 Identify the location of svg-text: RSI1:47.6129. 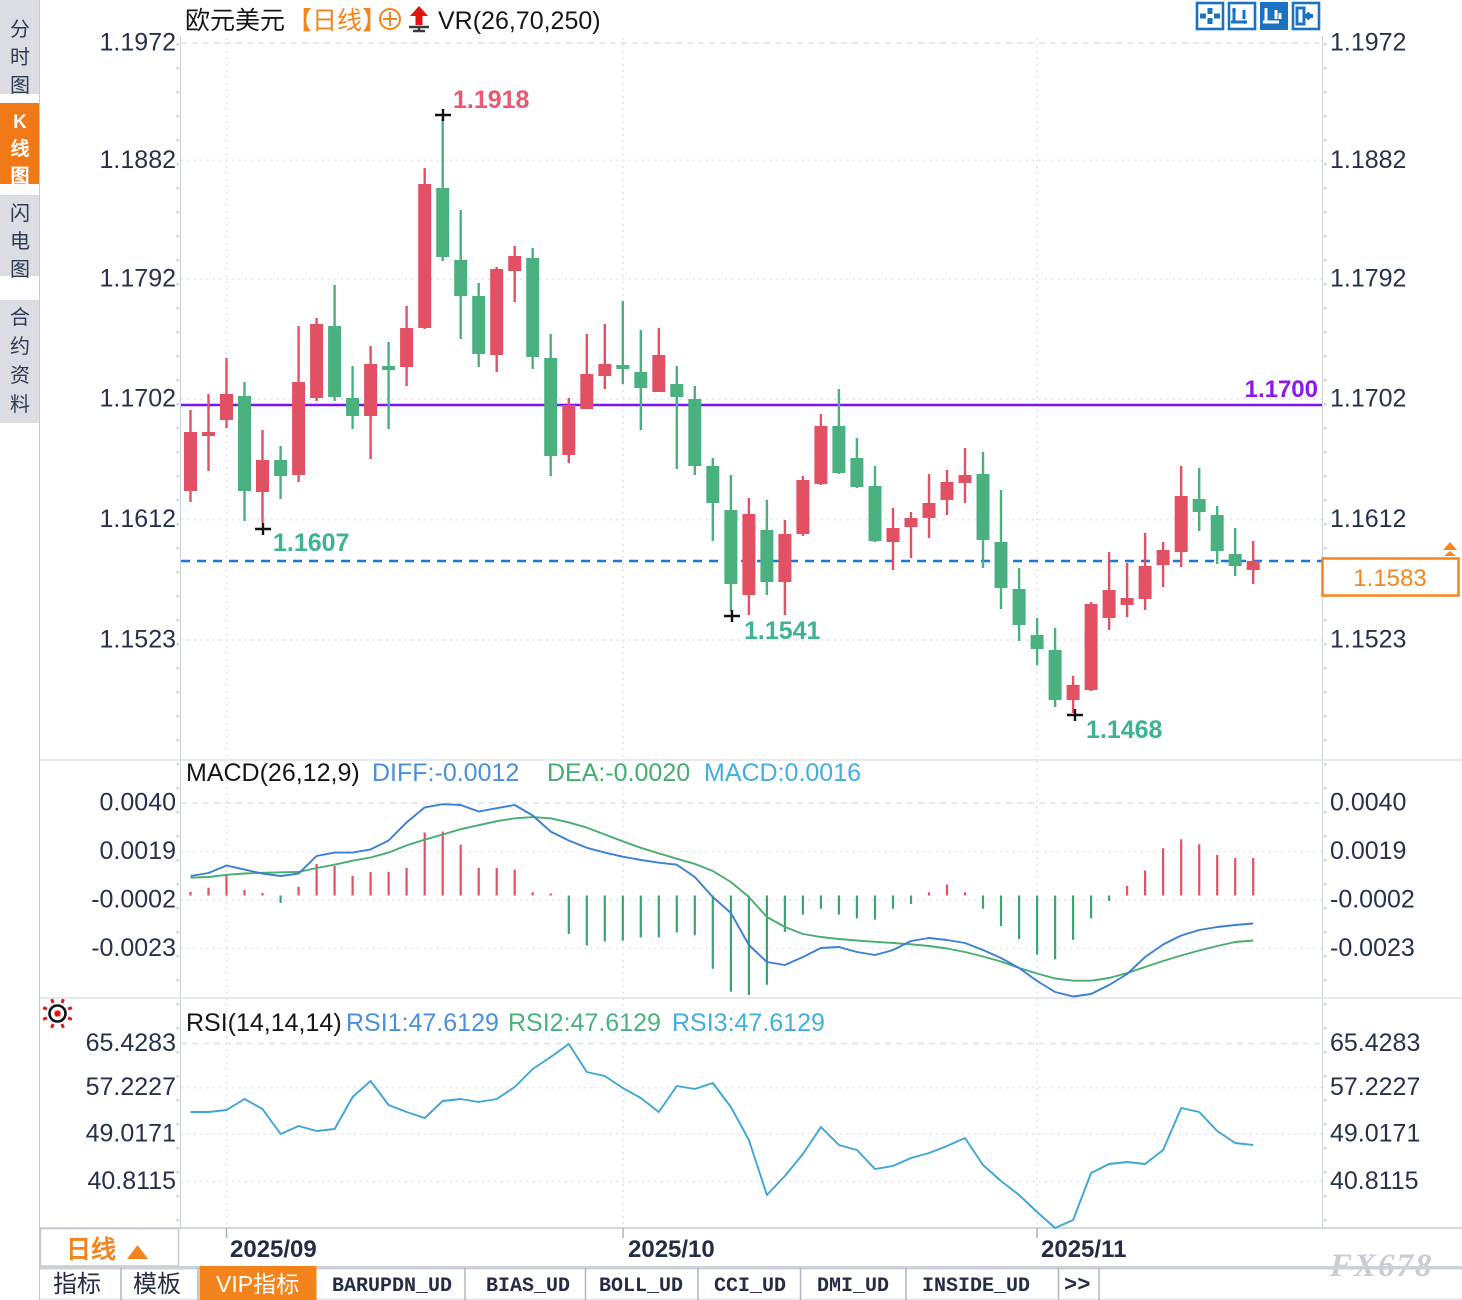
(422, 1023).